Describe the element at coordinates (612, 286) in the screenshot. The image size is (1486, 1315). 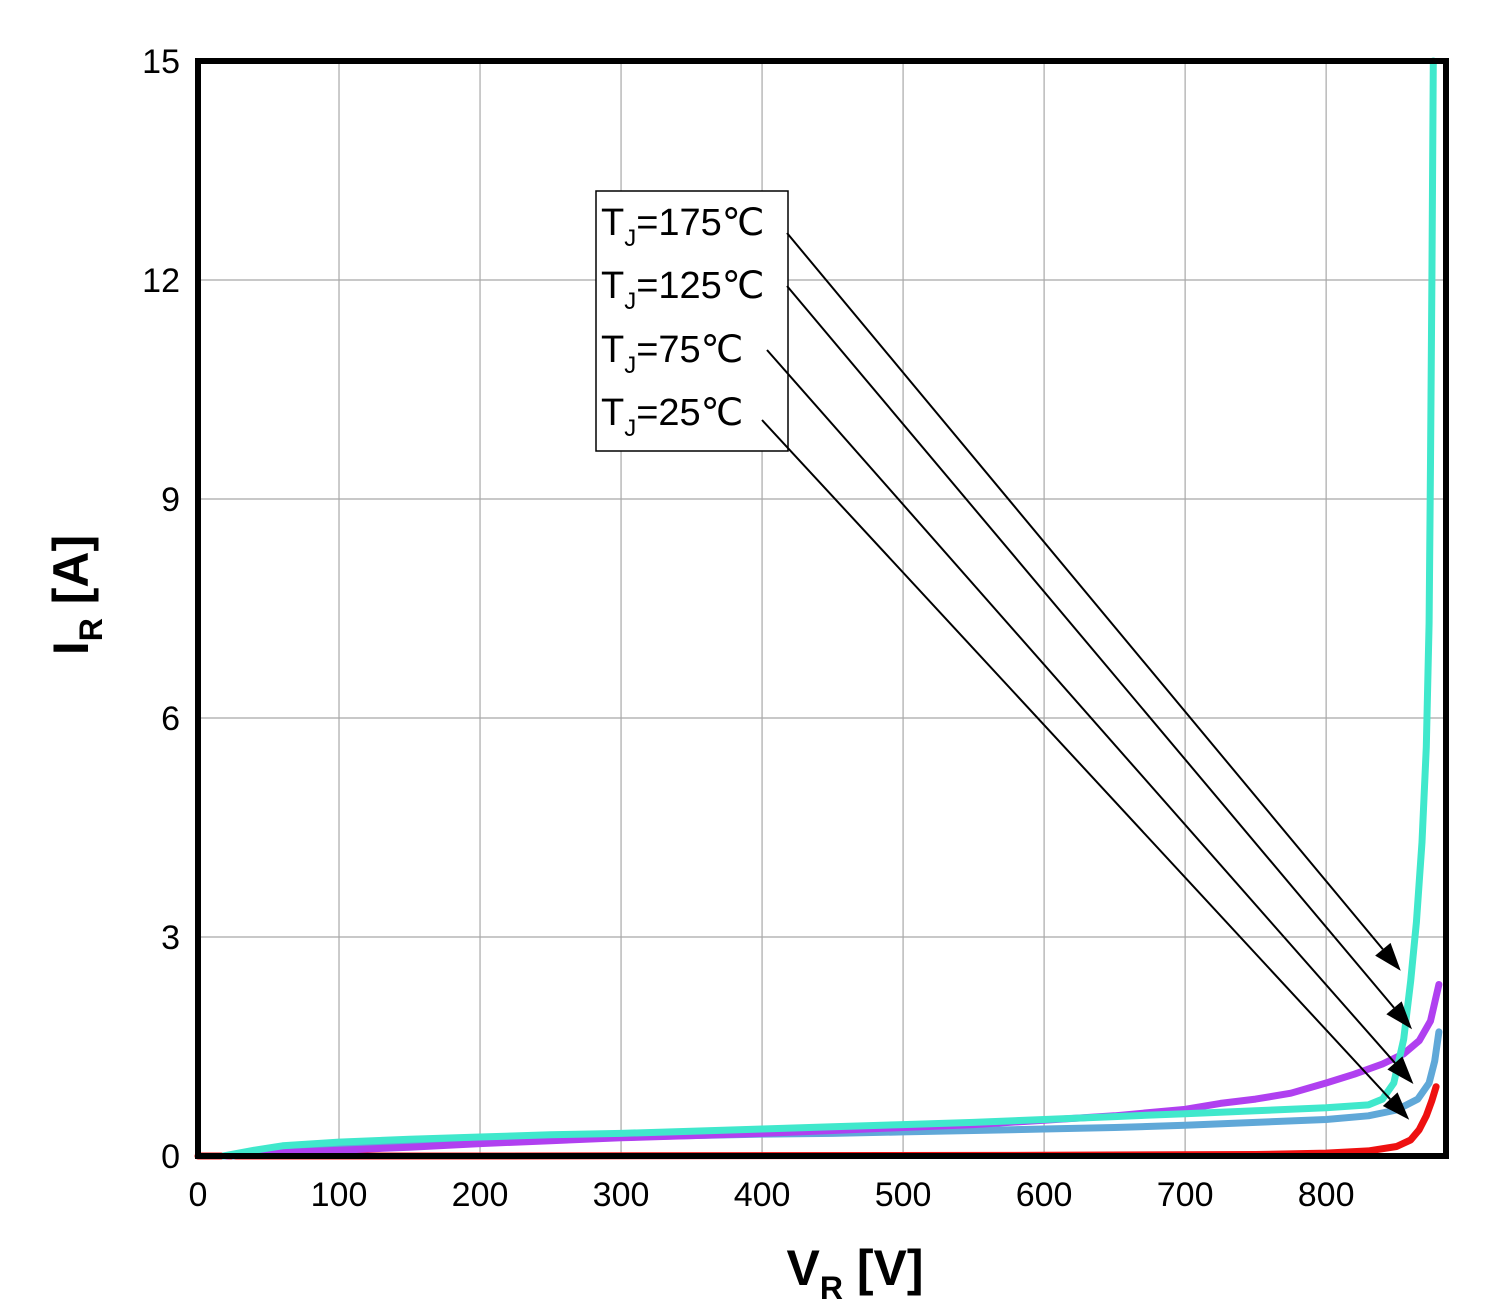
I see `legend-entry-125-prefix: T` at that location.